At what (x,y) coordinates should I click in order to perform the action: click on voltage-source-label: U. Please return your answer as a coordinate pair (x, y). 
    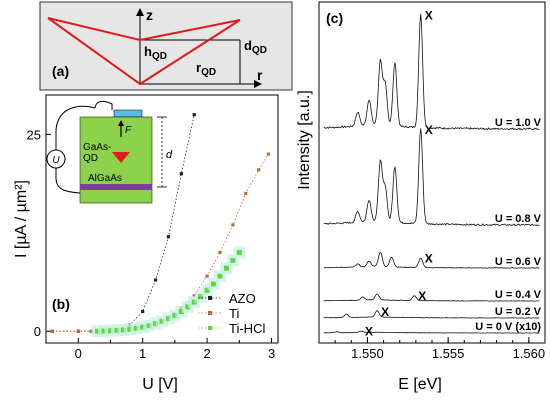
    Looking at the image, I should click on (56, 160).